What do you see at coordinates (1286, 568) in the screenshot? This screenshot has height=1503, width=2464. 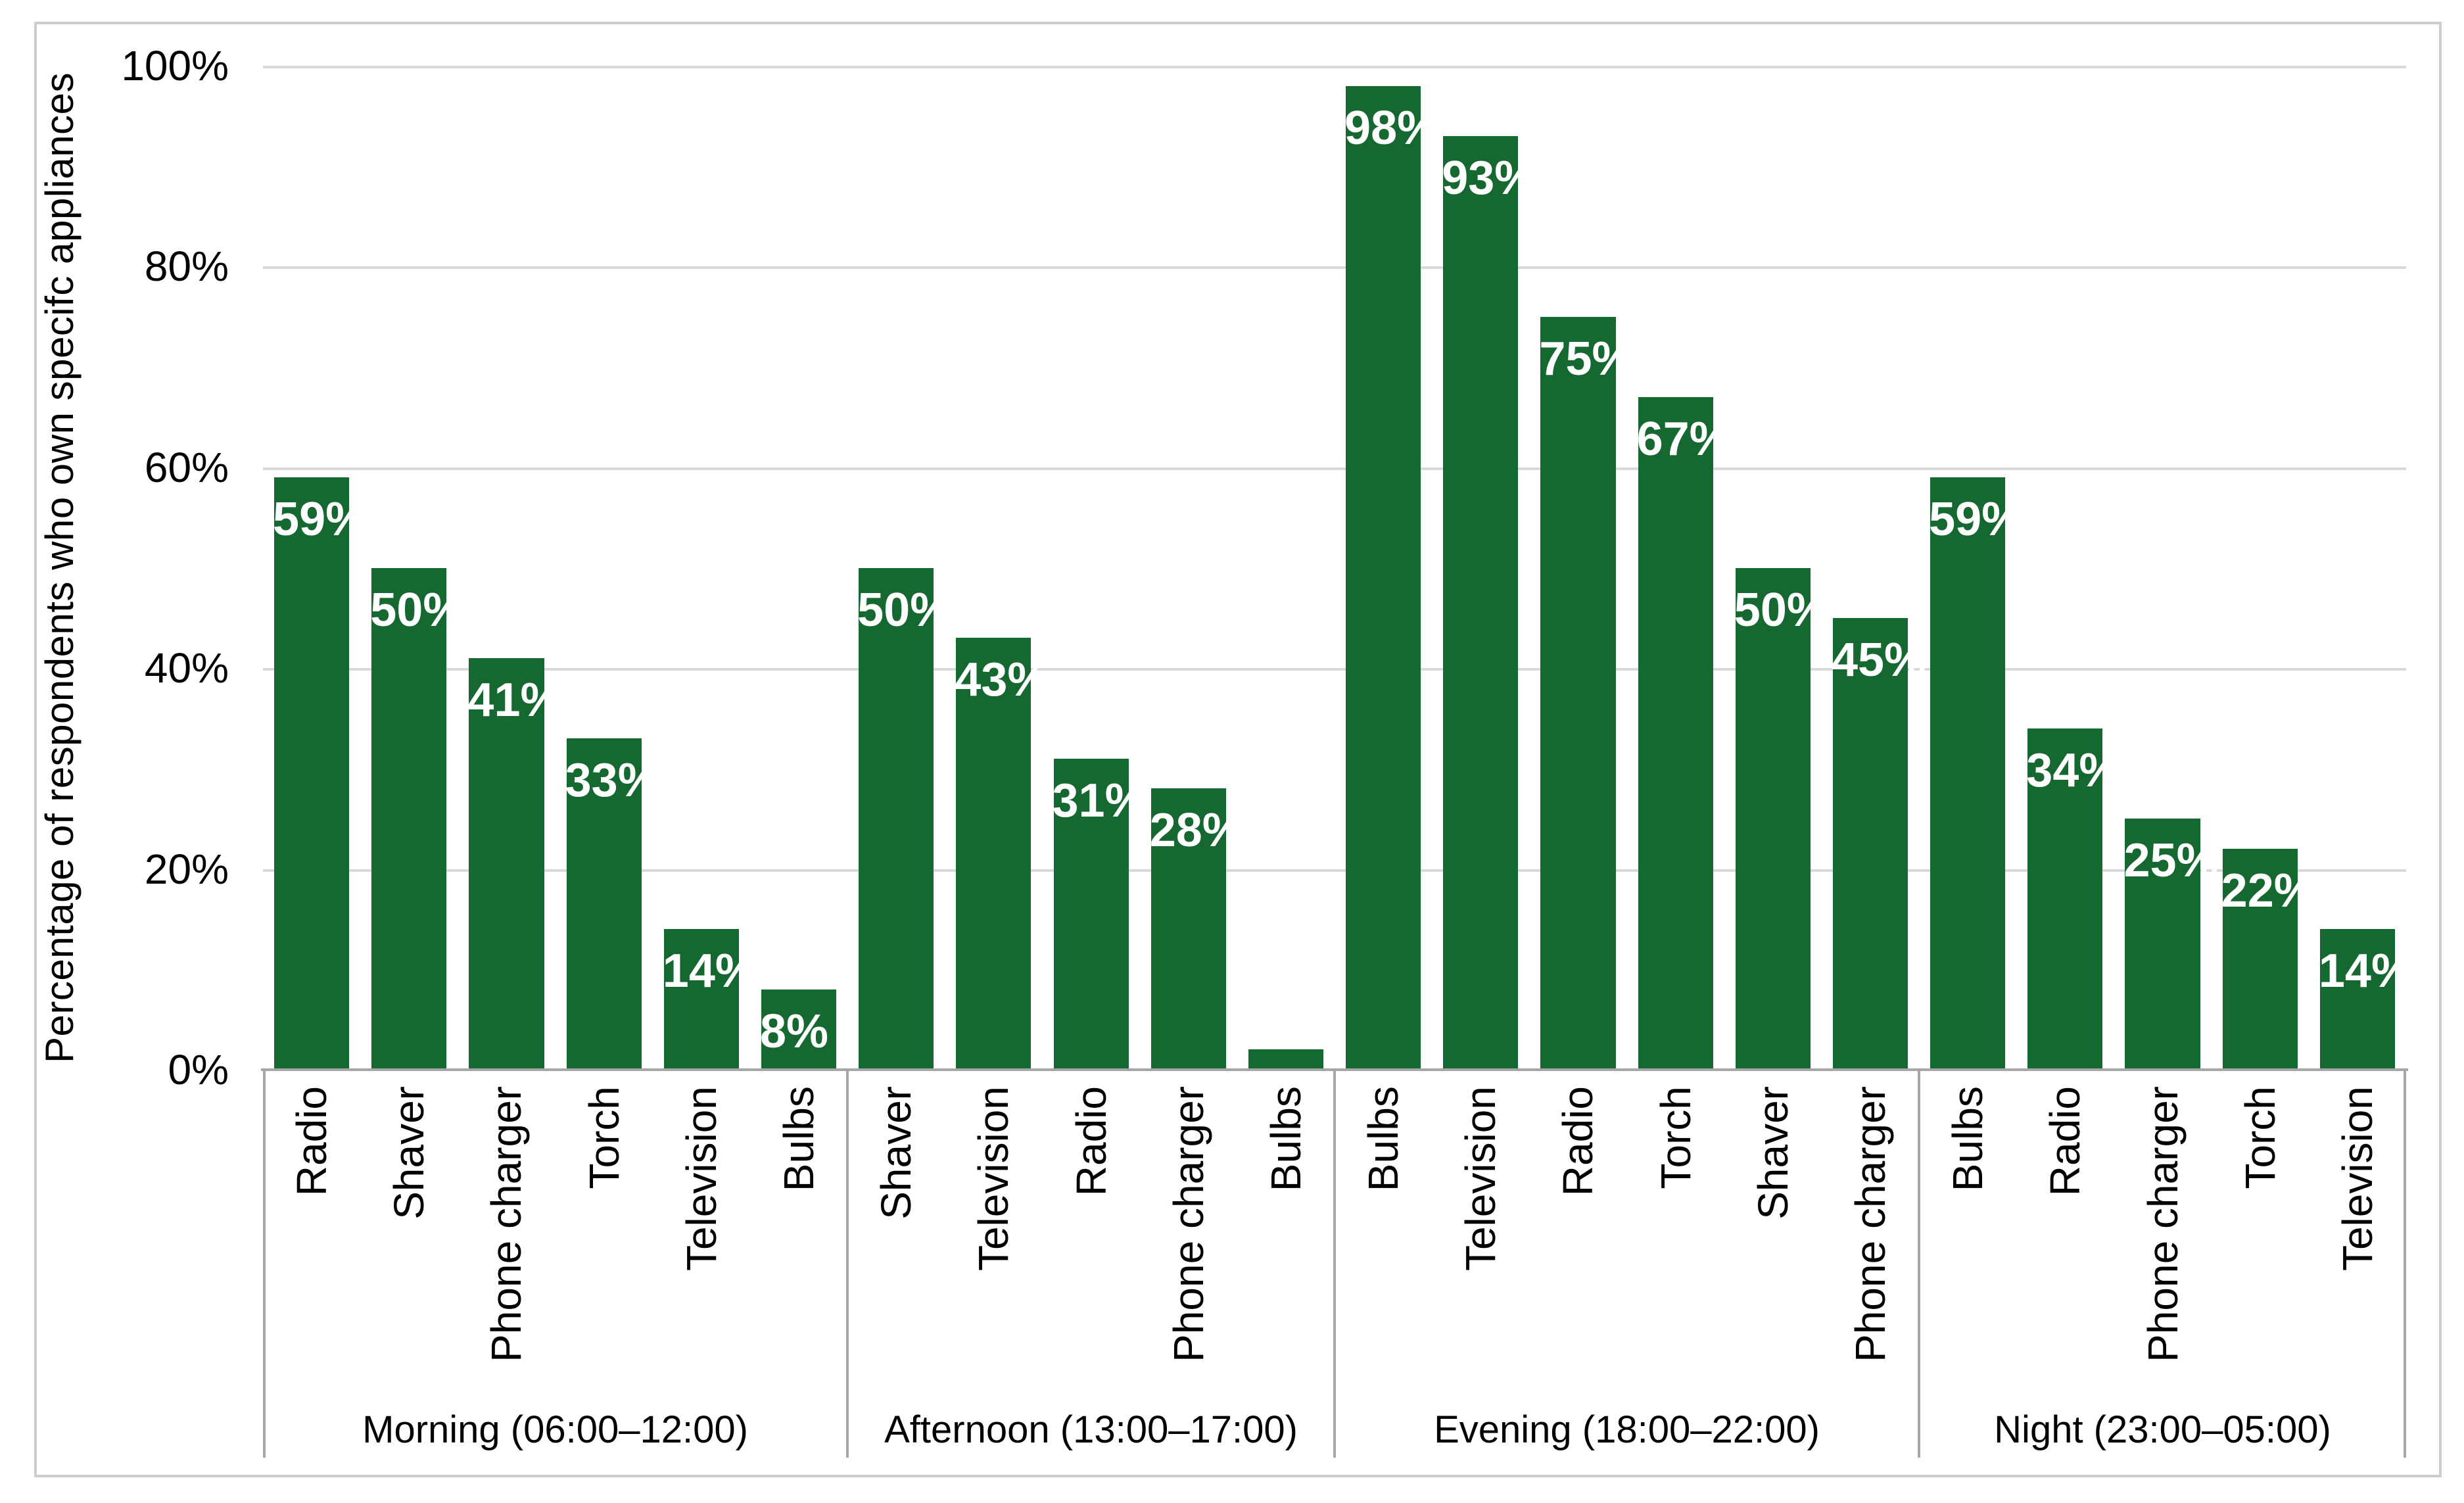 I see `bar-slot` at bounding box center [1286, 568].